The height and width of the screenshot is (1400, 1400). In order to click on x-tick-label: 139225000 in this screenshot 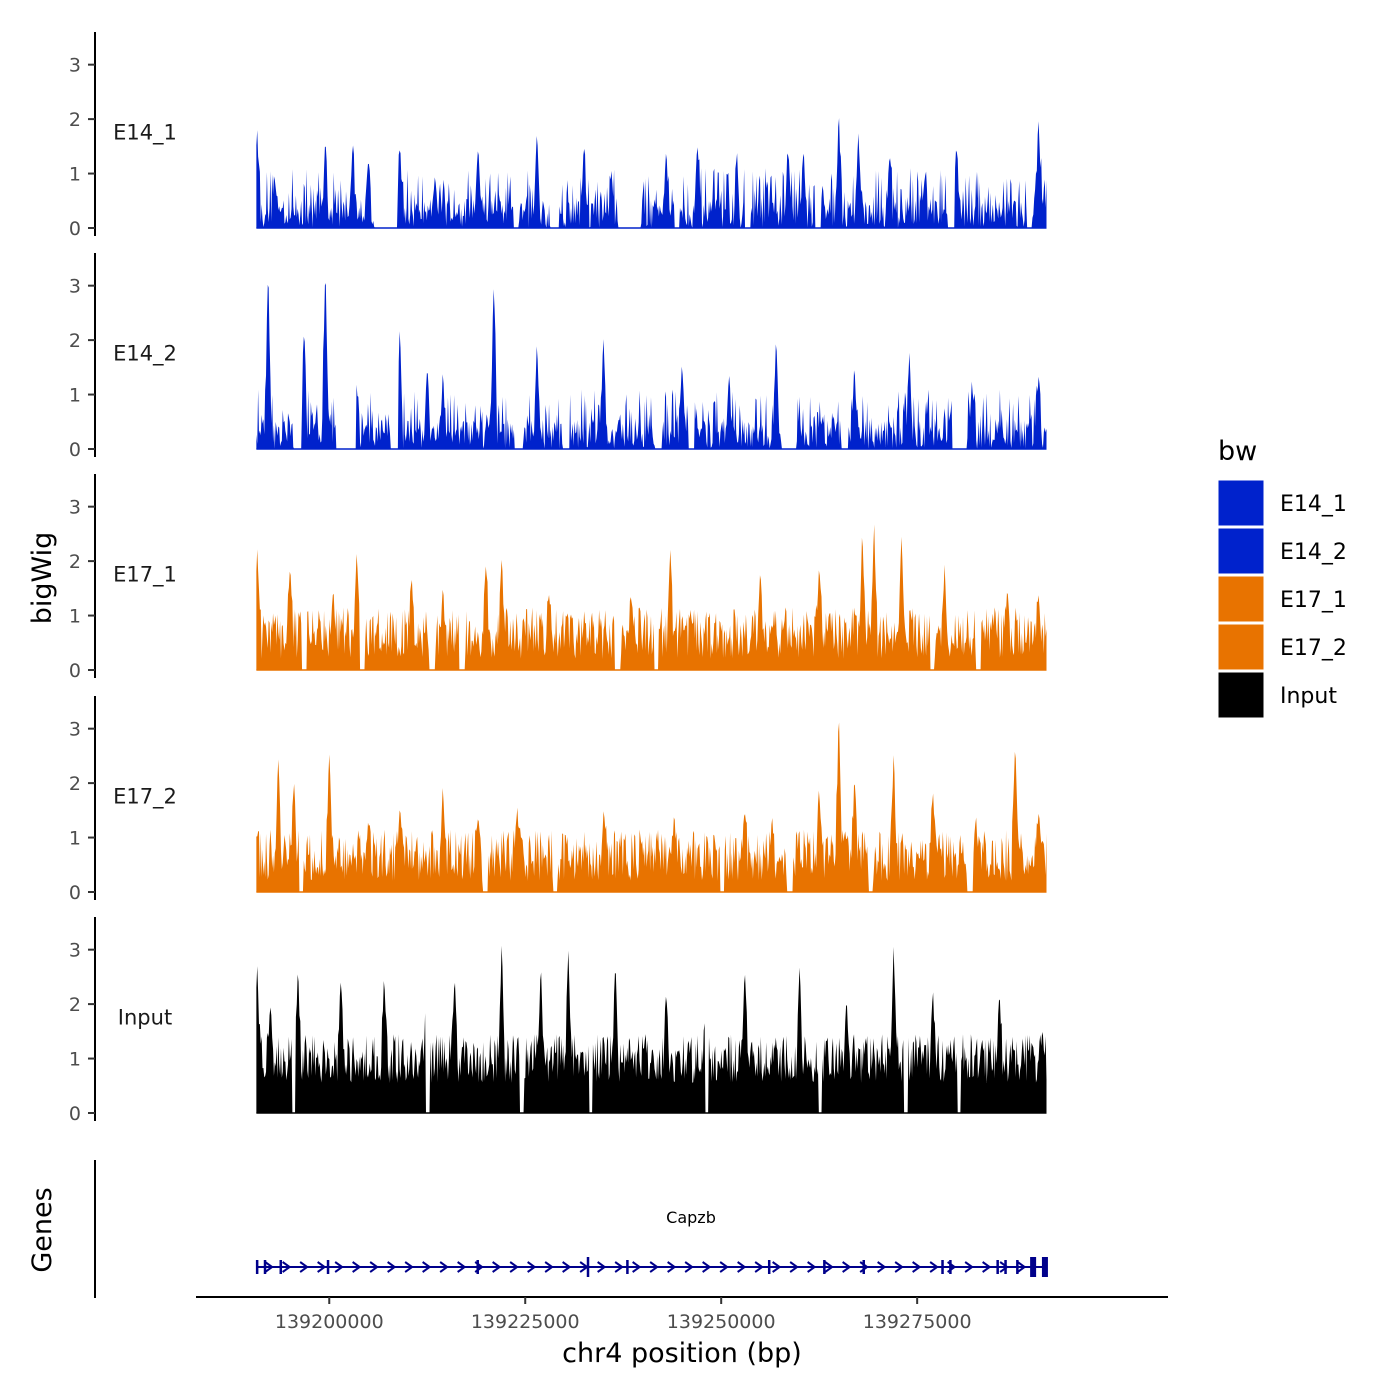, I will do `click(525, 1322)`.